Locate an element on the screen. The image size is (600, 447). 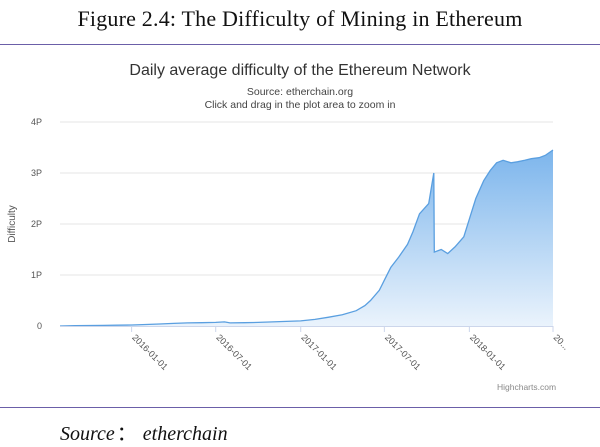
y-tick-label: 2P is located at coordinates (36, 224).